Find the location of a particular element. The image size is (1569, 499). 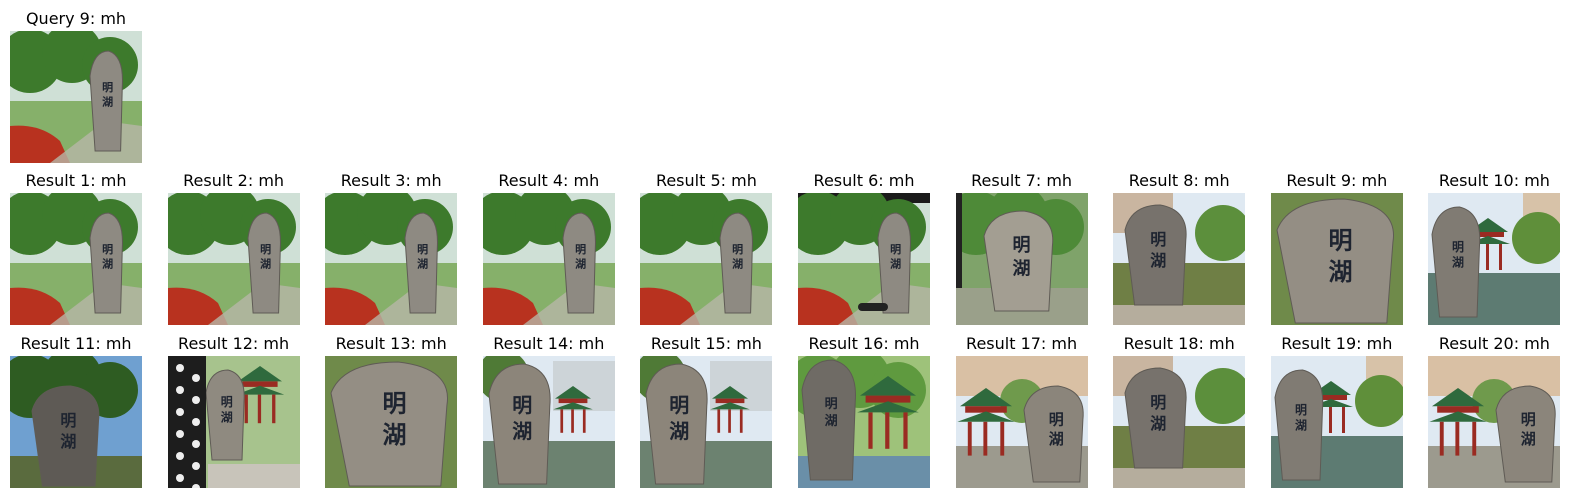

result-title: Result 18: mh is located at coordinates (1179, 343).